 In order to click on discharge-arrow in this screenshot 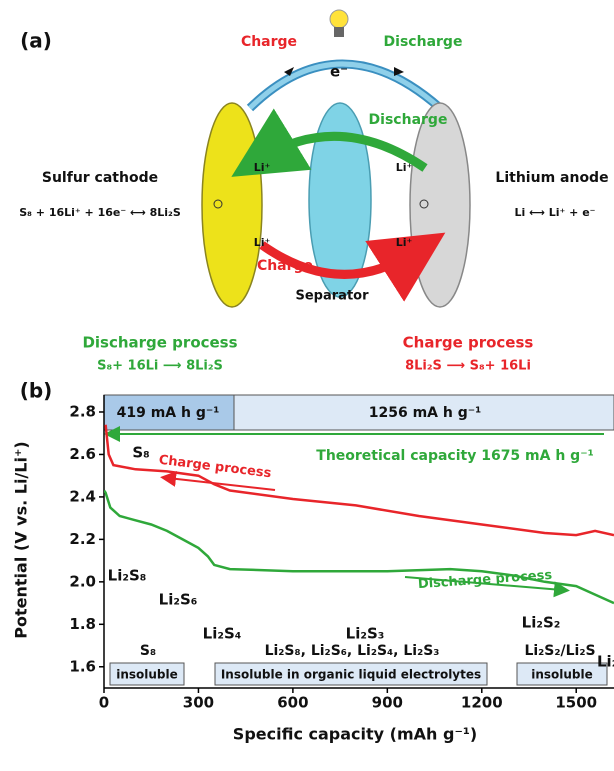, I will do `click(329, 142)`.